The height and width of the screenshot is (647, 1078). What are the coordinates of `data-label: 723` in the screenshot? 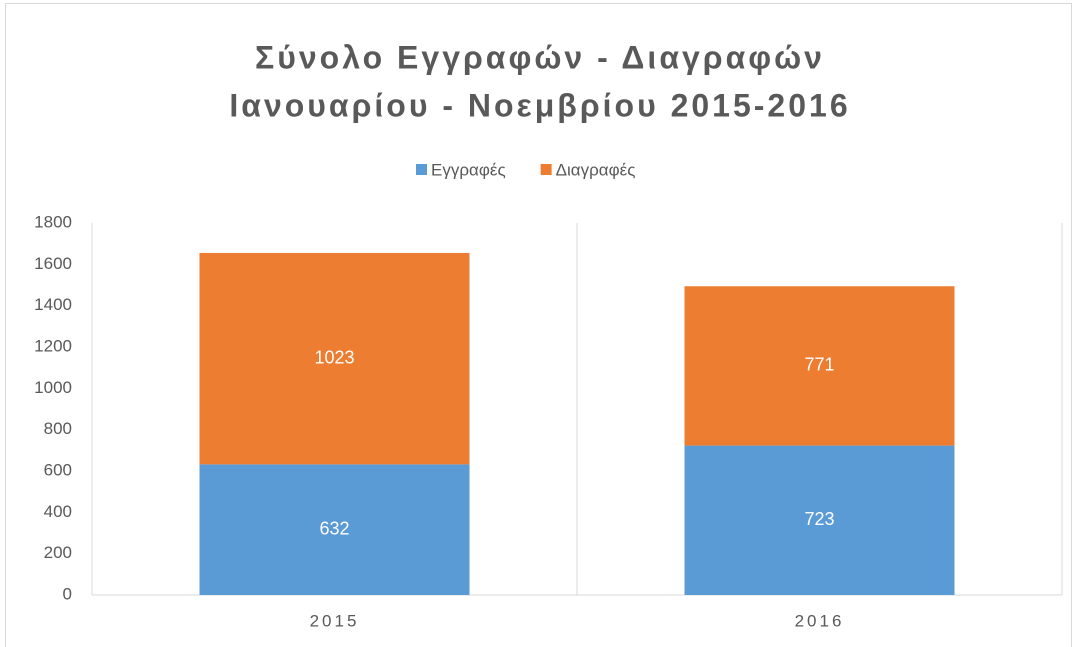 It's located at (819, 519).